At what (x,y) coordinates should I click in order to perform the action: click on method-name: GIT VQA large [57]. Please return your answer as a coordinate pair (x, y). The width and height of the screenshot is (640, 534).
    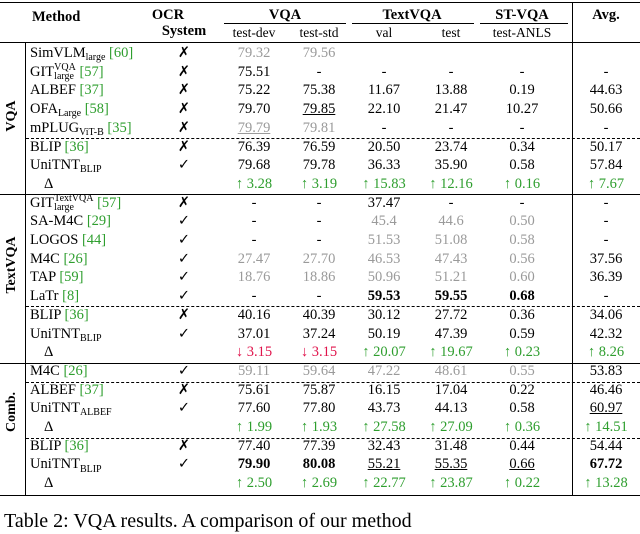
    Looking at the image, I should click on (67, 72).